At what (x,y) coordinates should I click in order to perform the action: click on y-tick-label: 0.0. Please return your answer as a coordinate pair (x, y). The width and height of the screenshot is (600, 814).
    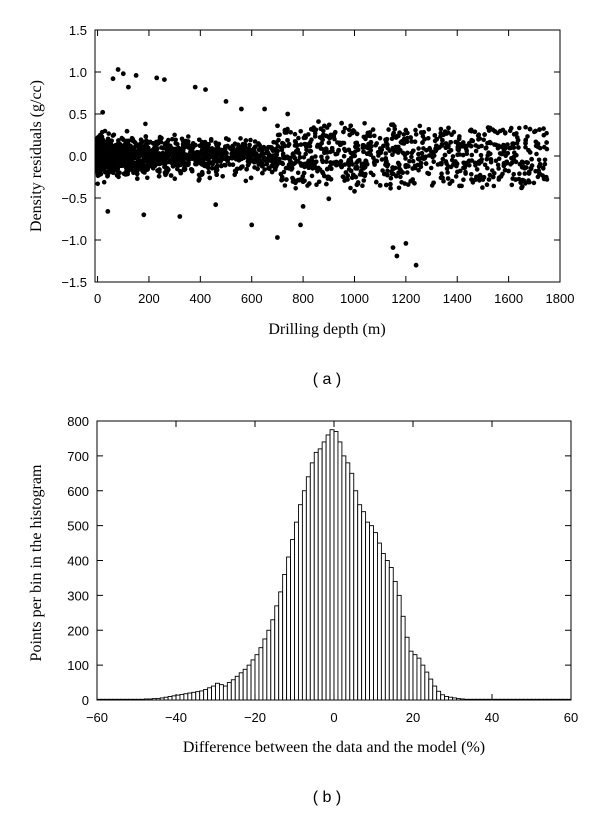
    Looking at the image, I should click on (78, 156).